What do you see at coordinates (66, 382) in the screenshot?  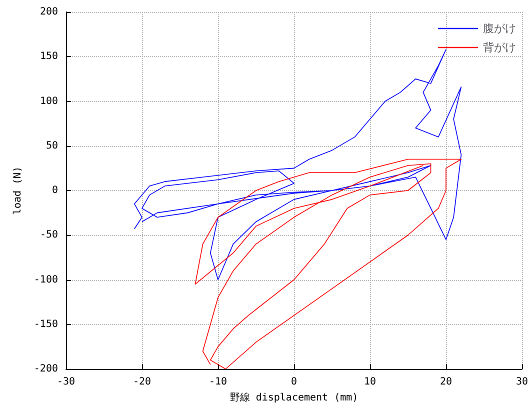 I see `x-tick-label: -30` at bounding box center [66, 382].